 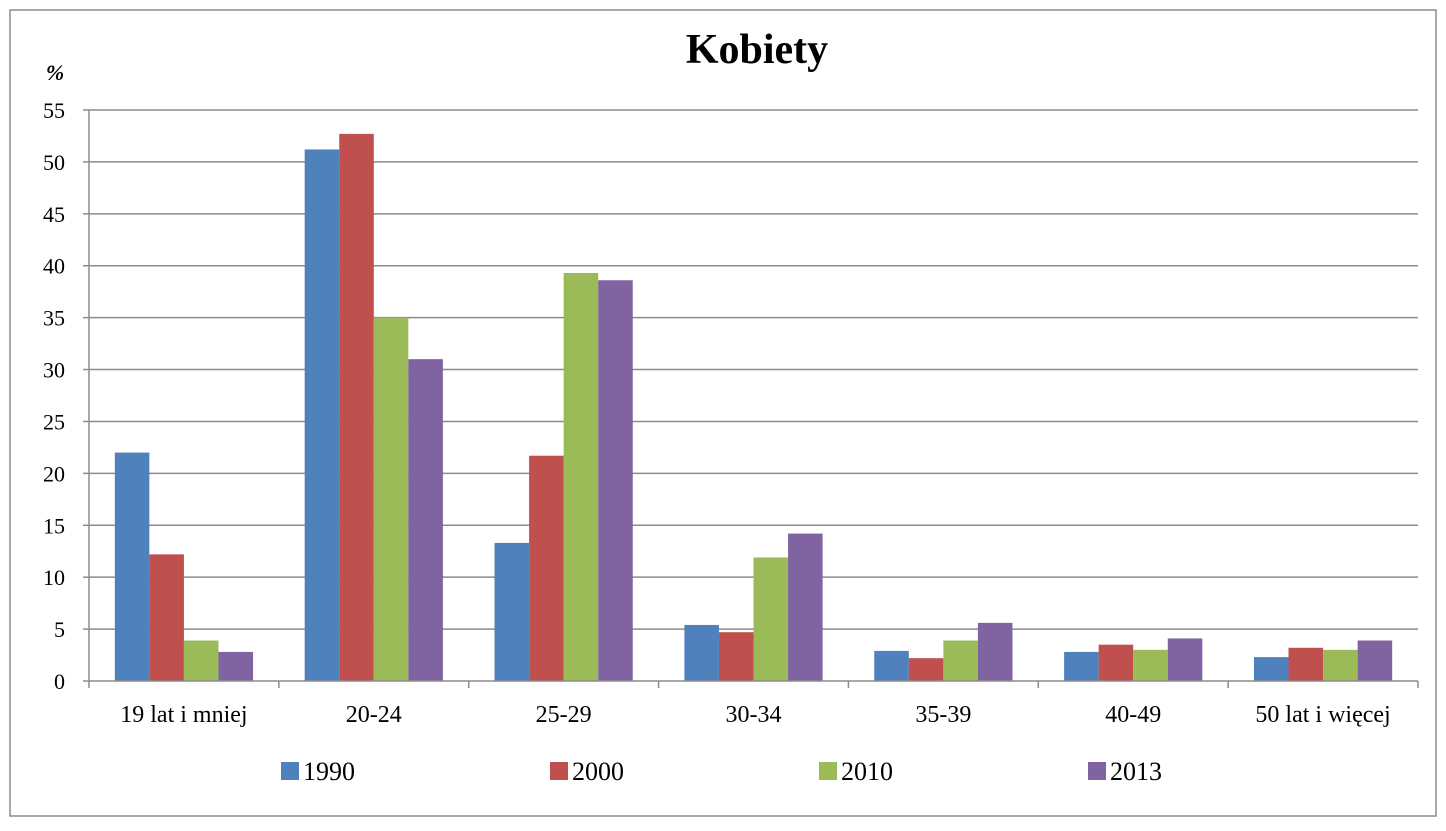 What do you see at coordinates (329, 771) in the screenshot?
I see `legend-label: 1990` at bounding box center [329, 771].